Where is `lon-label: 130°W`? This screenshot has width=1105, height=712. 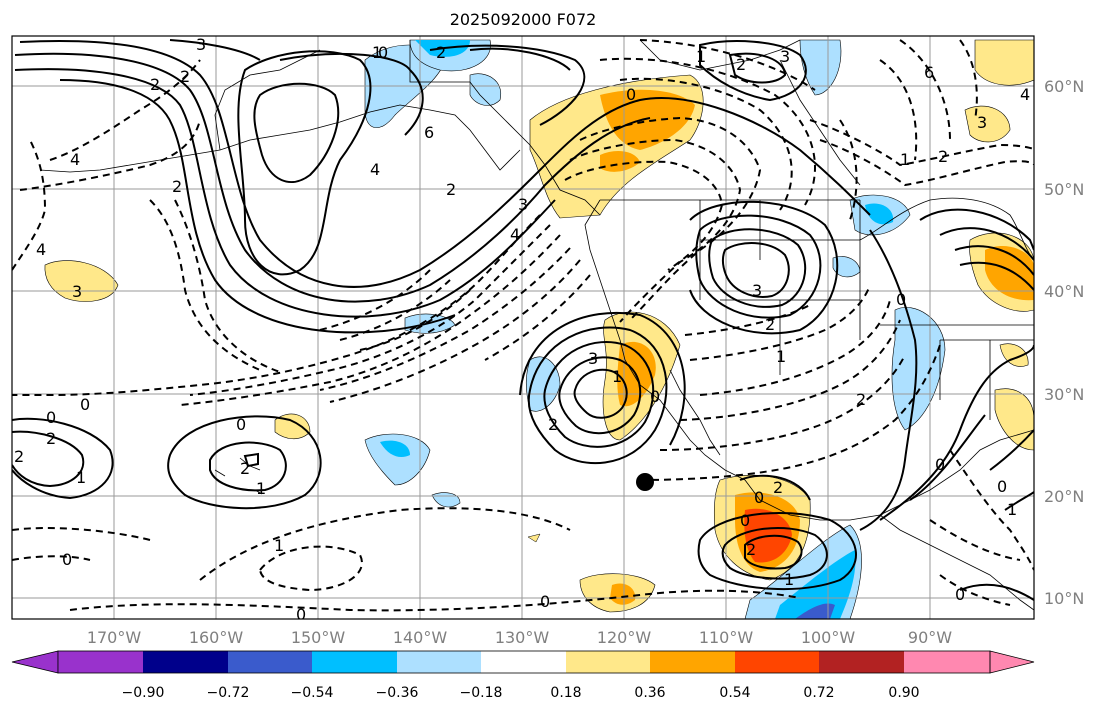 lon-label: 130°W is located at coordinates (522, 637).